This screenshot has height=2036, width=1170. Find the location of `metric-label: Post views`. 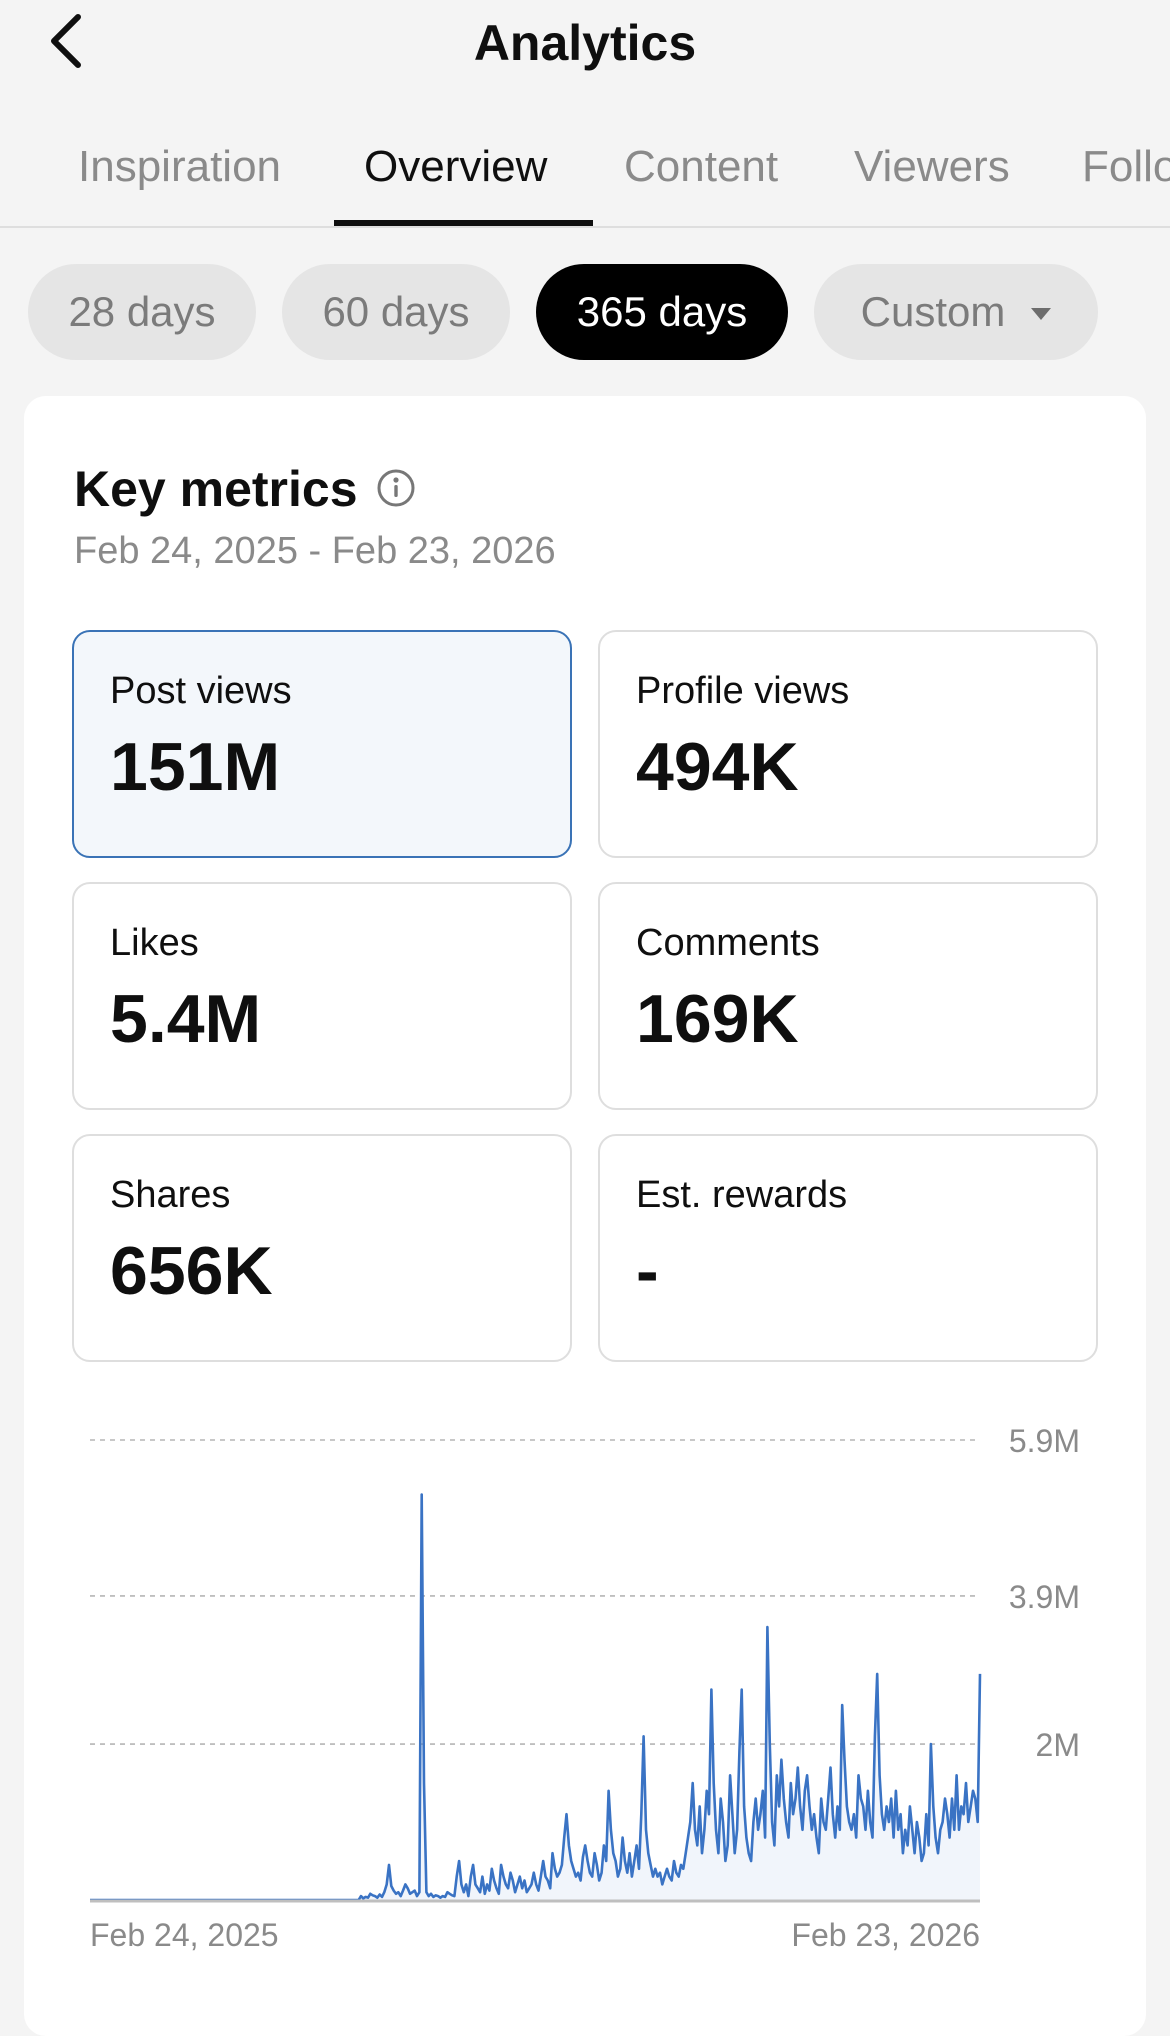

metric-label: Post views is located at coordinates (201, 691).